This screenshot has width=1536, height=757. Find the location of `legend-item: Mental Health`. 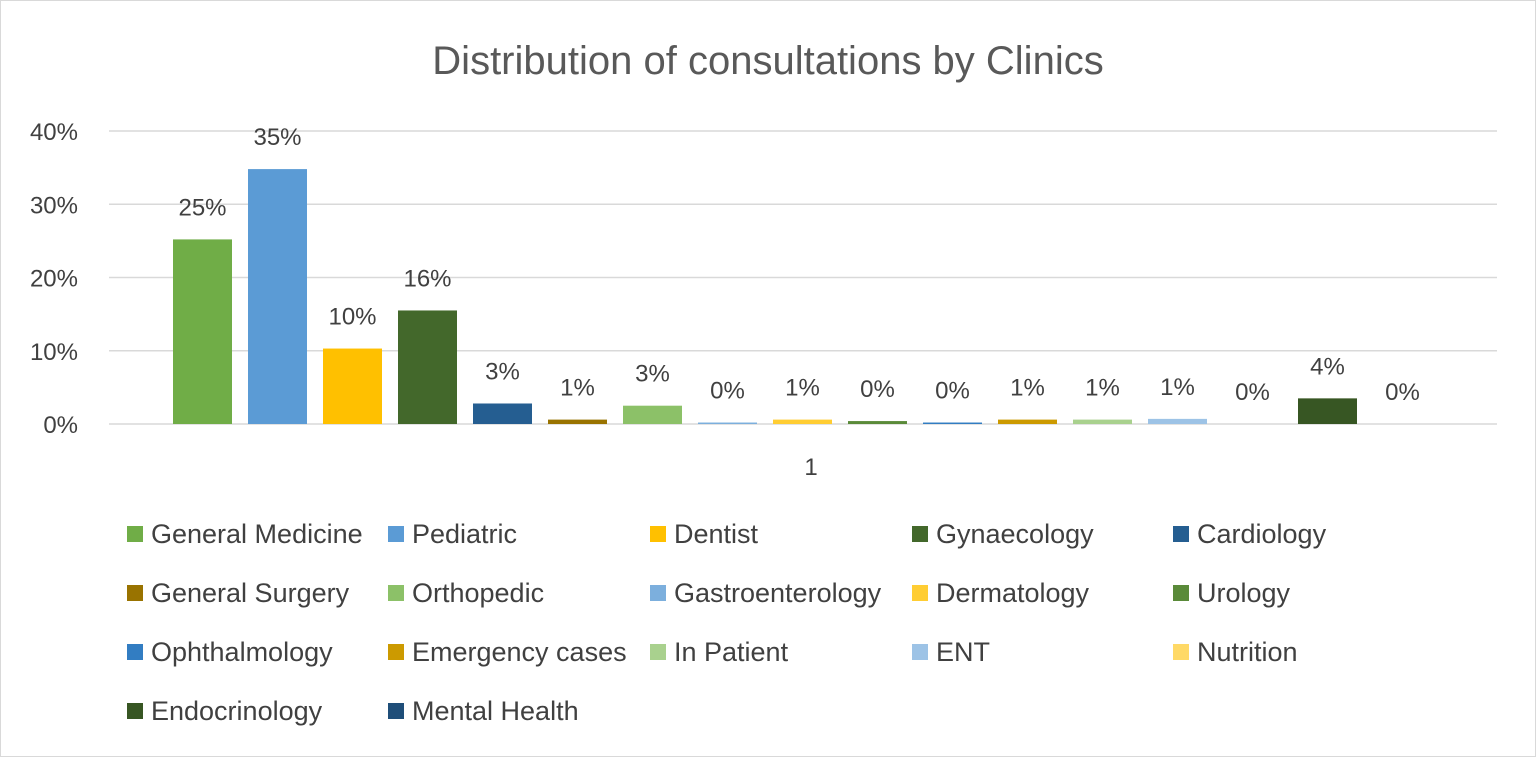

legend-item: Mental Health is located at coordinates (483, 711).